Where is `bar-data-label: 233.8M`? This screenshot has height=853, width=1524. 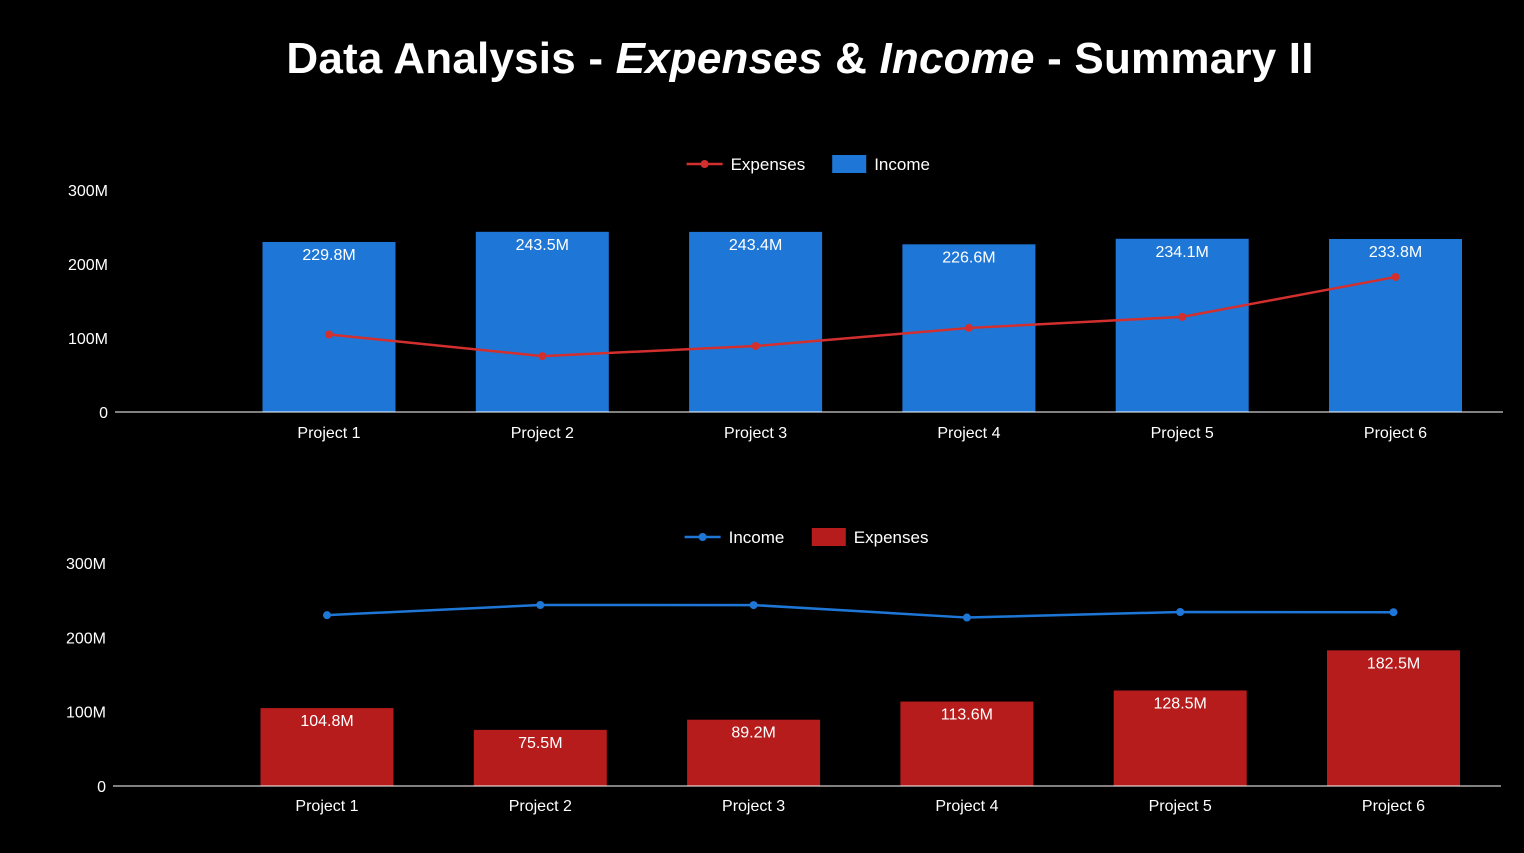
bar-data-label: 233.8M is located at coordinates (1395, 252).